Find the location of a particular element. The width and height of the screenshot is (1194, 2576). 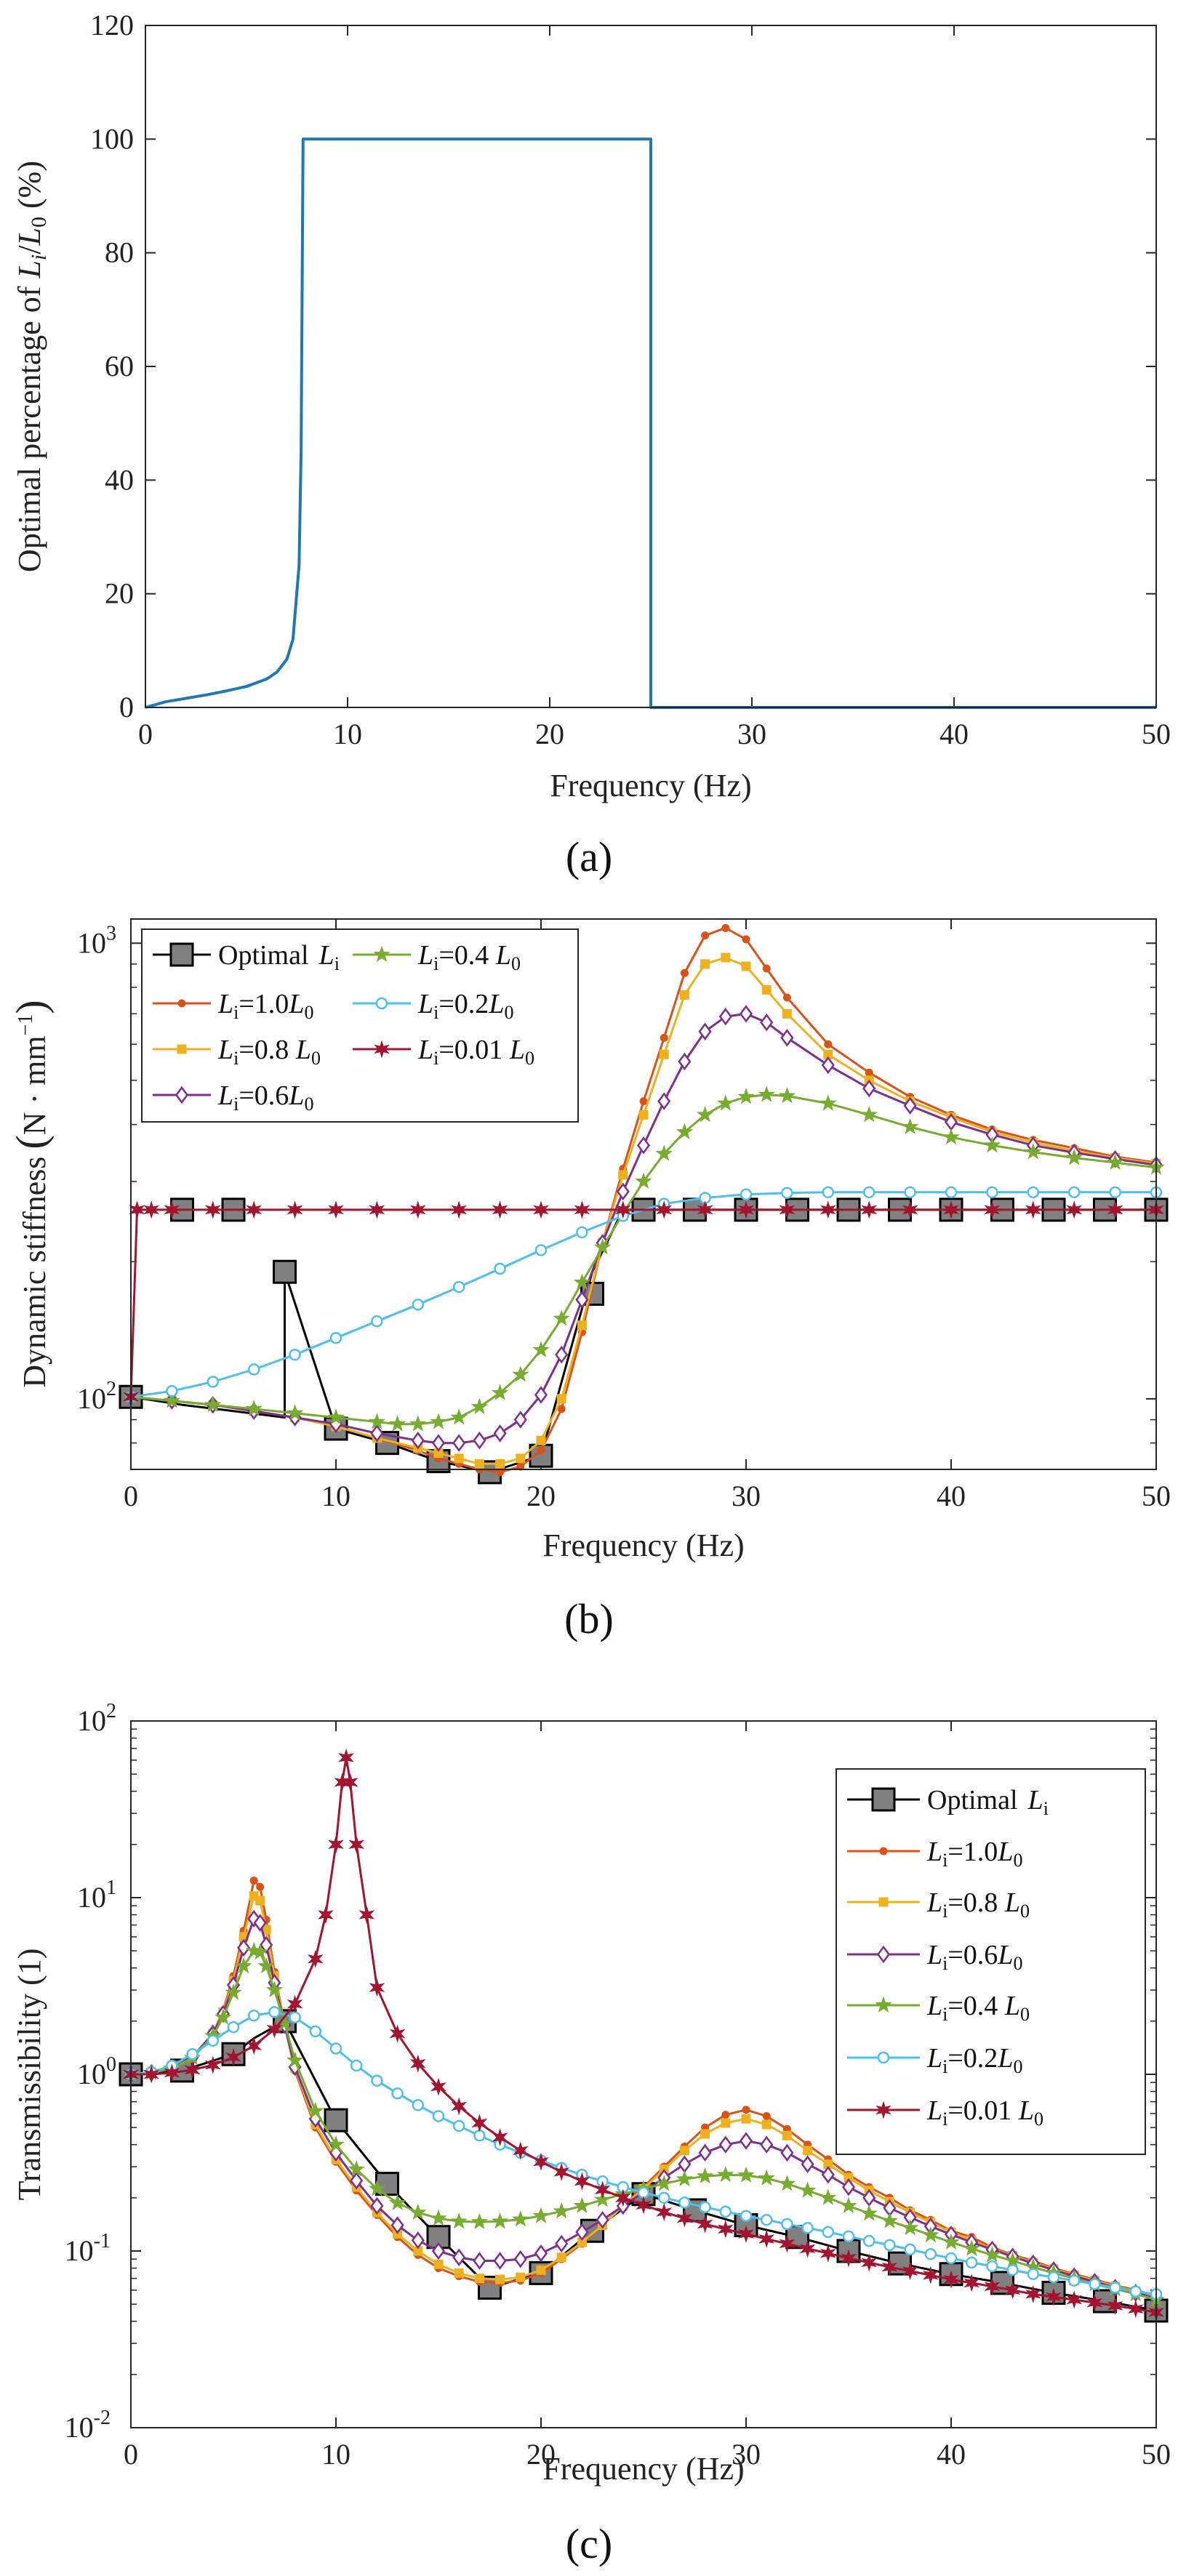

series-Li is located at coordinates (644, 1341).